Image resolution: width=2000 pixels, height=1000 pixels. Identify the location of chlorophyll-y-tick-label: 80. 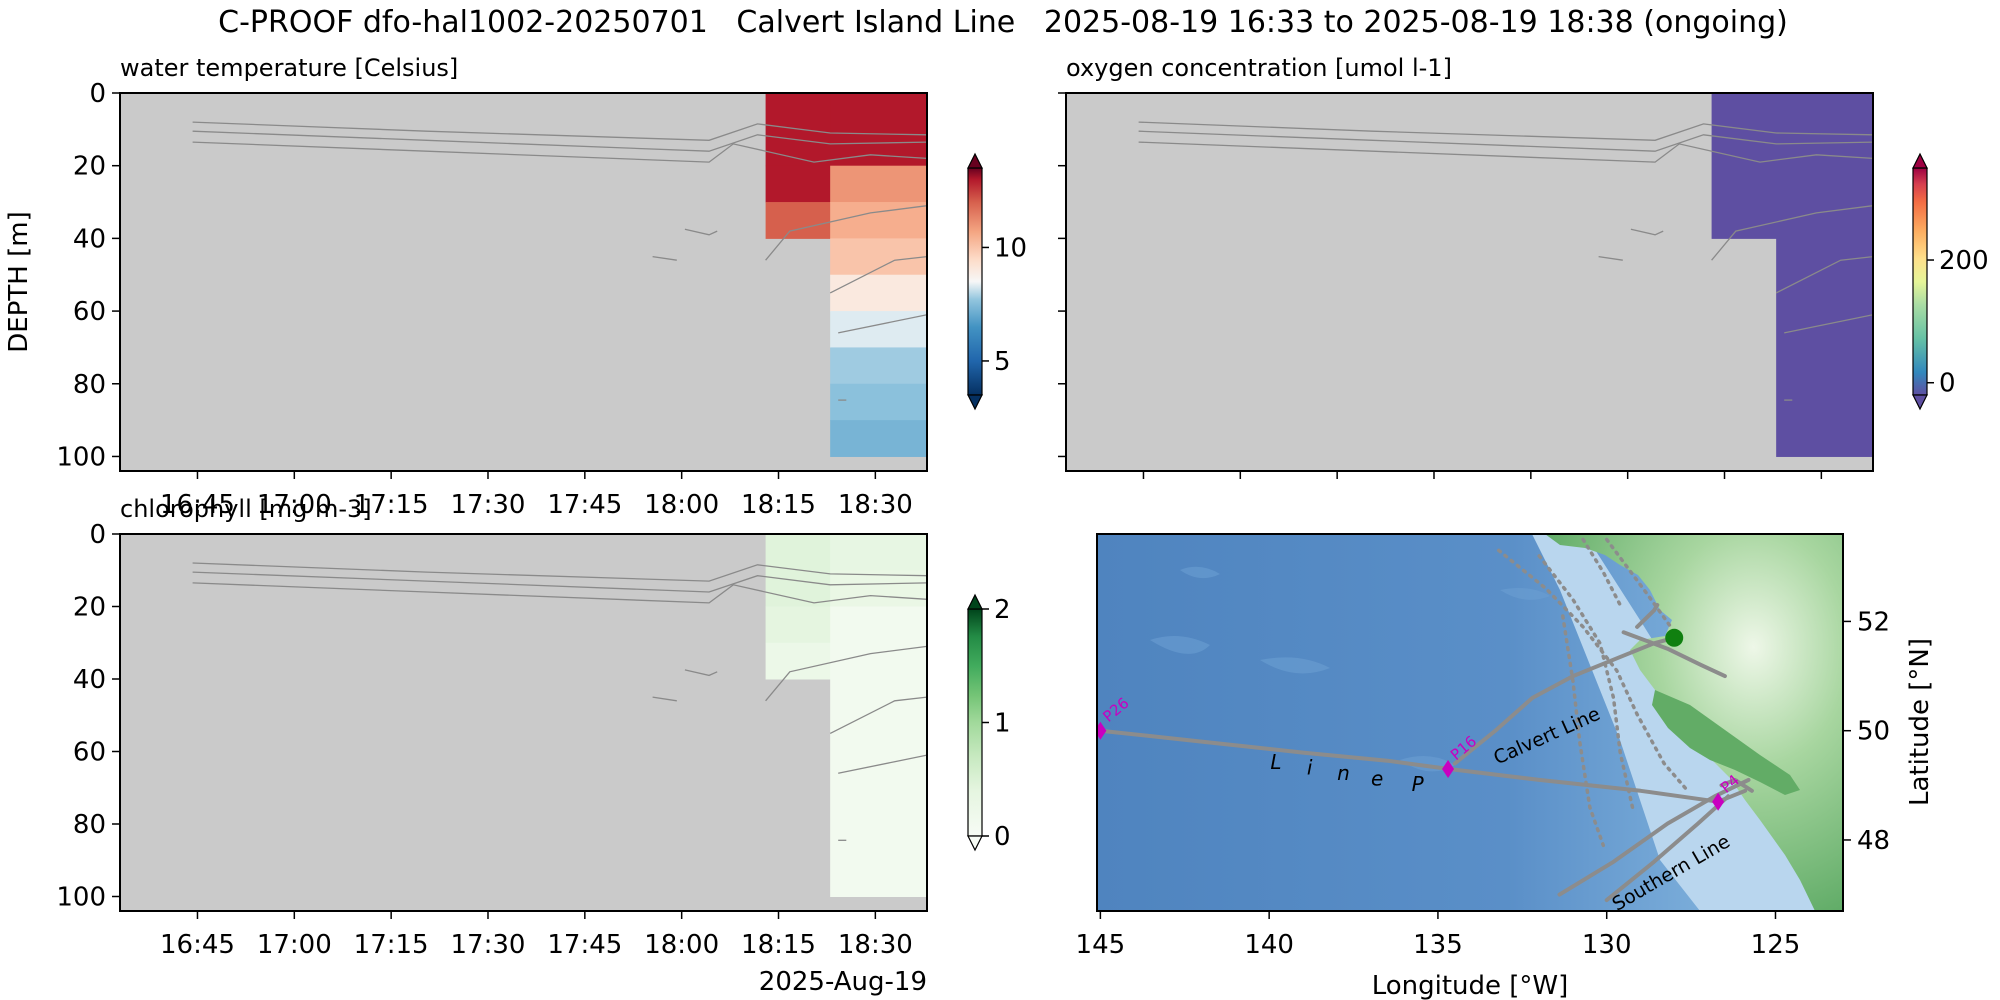
(89, 825).